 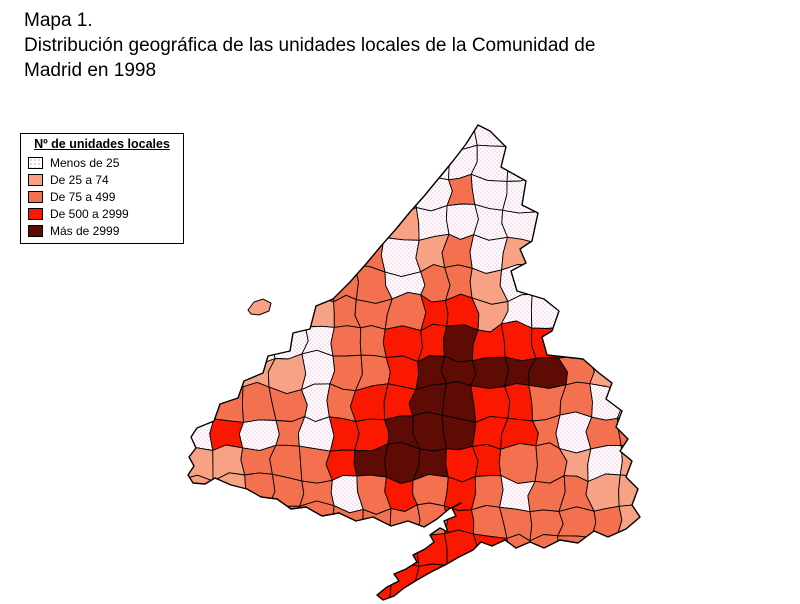 I want to click on legend-item-label: De 75 a 499, so click(x=83, y=196).